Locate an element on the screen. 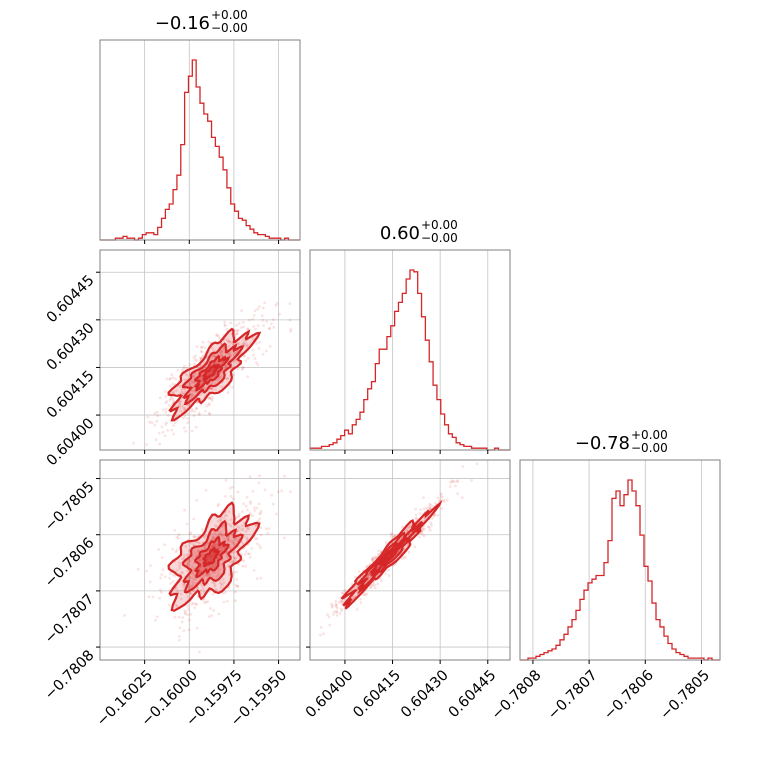  title-value: −0.78 is located at coordinates (602, 443).